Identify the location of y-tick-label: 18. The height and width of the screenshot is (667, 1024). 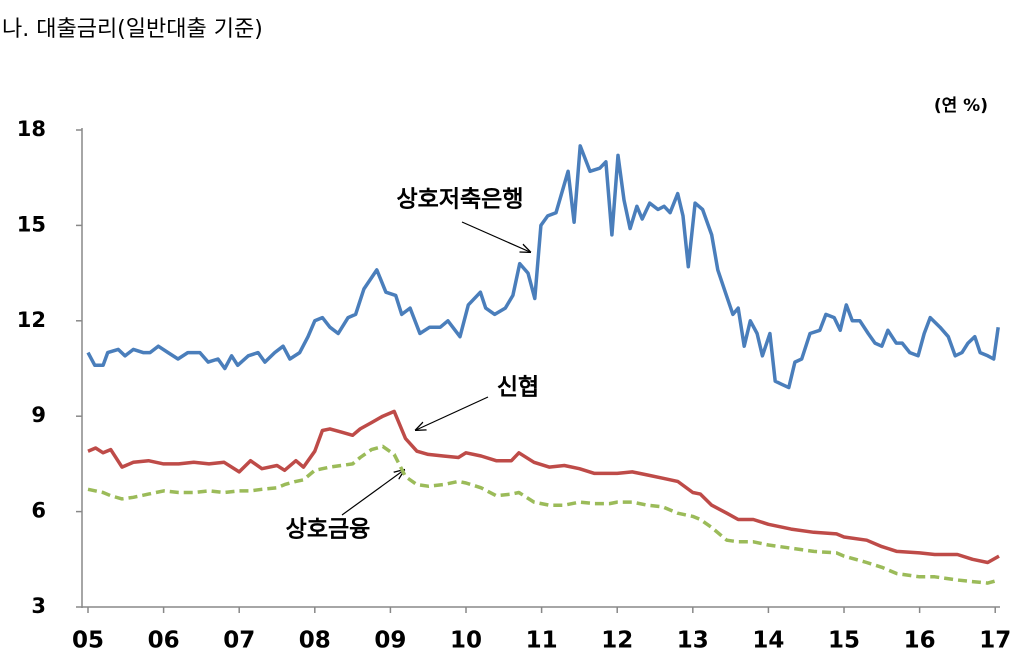
(31, 129).